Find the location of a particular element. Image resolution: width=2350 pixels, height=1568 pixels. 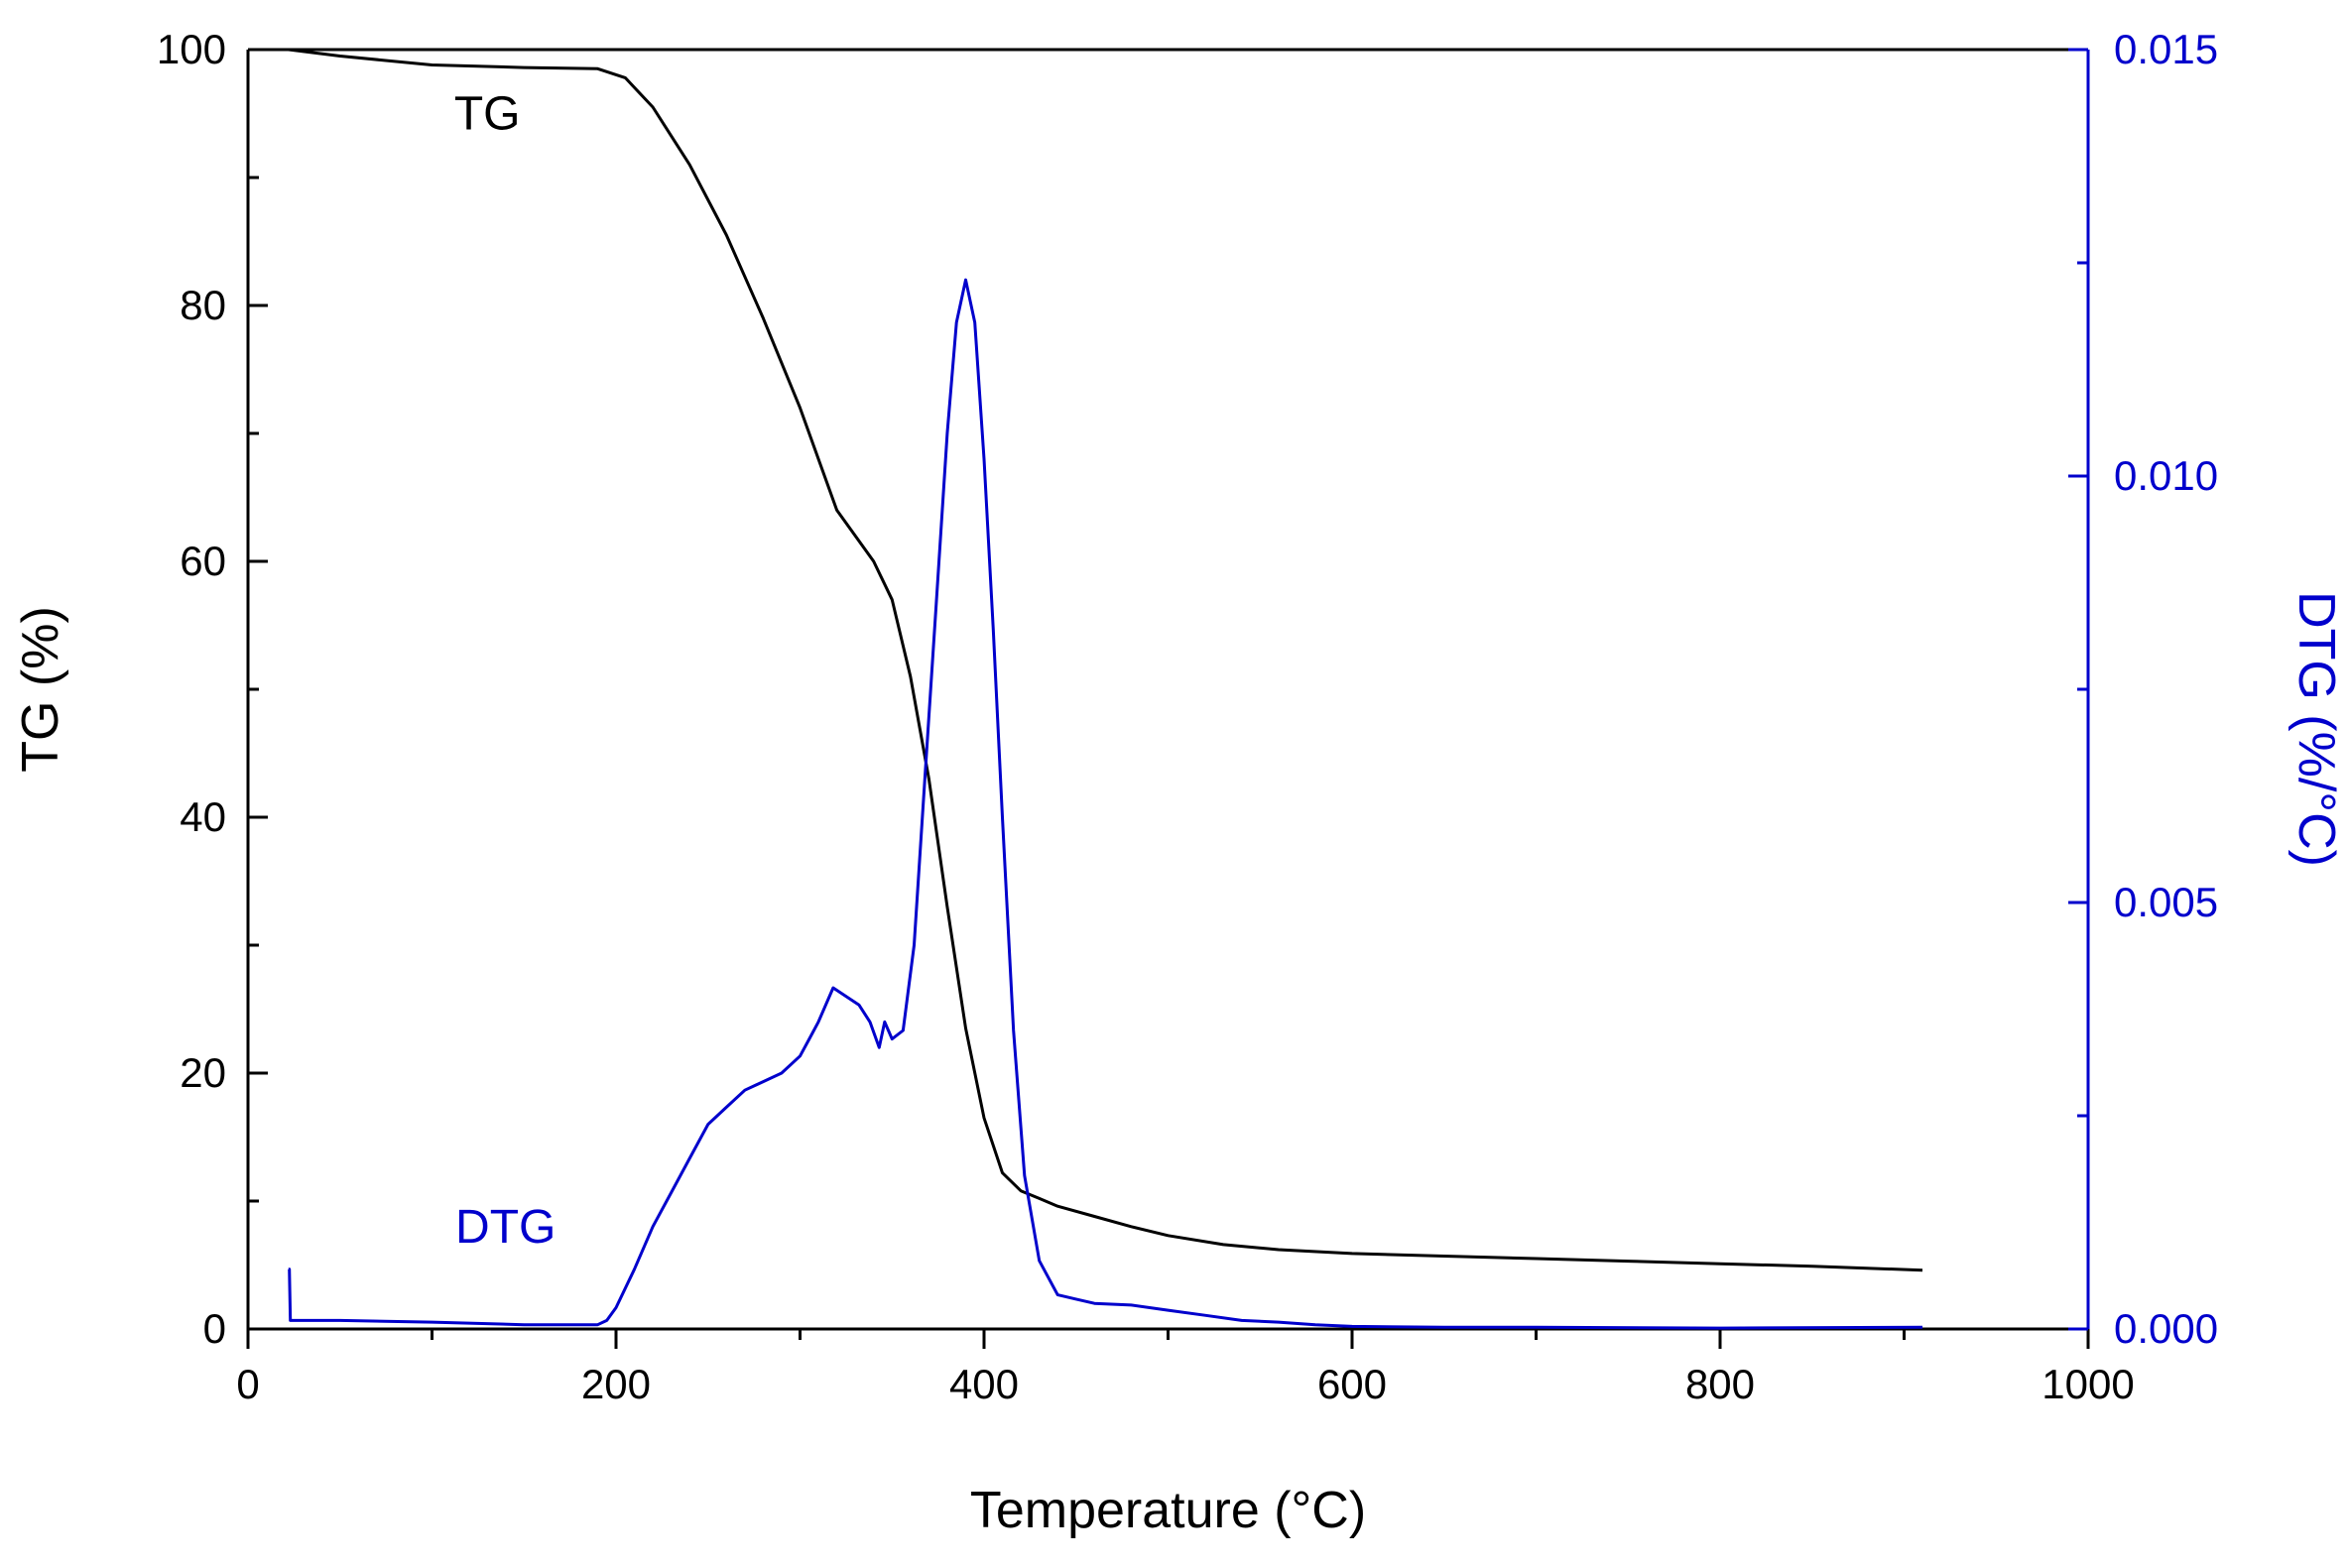

x-axis-title: Temperature (°C) is located at coordinates (1168, 1510).